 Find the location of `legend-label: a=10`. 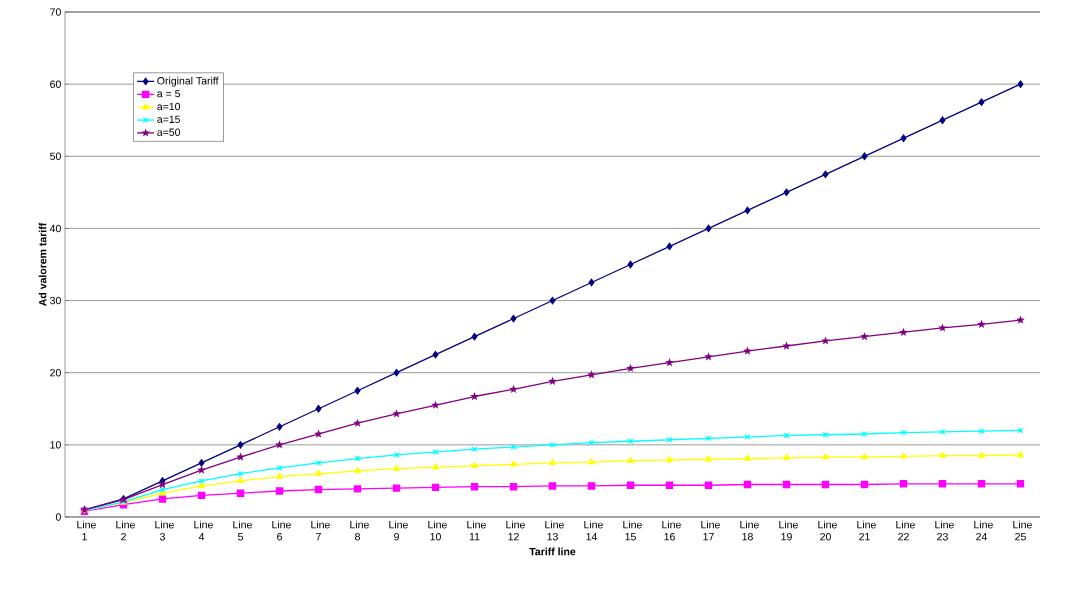

legend-label: a=10 is located at coordinates (169, 106).